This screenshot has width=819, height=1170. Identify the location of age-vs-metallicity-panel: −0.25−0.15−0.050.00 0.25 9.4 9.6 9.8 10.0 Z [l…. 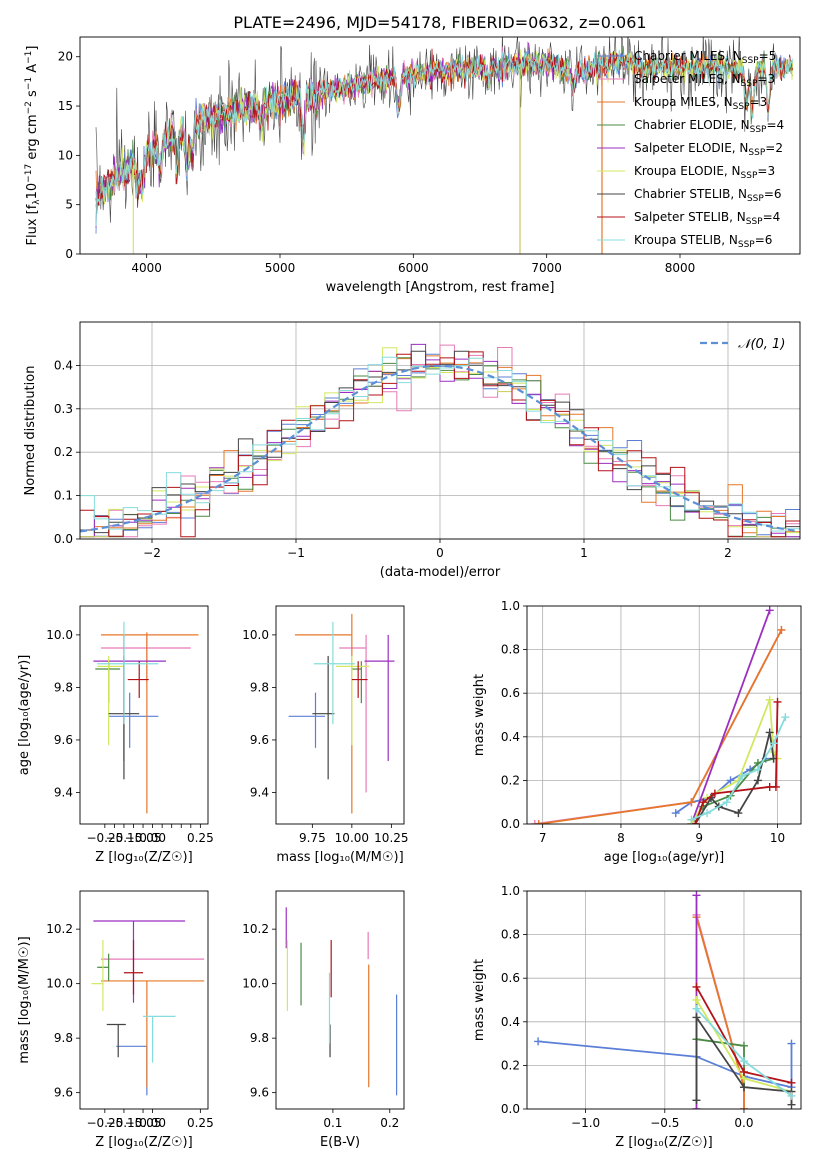
(115, 735).